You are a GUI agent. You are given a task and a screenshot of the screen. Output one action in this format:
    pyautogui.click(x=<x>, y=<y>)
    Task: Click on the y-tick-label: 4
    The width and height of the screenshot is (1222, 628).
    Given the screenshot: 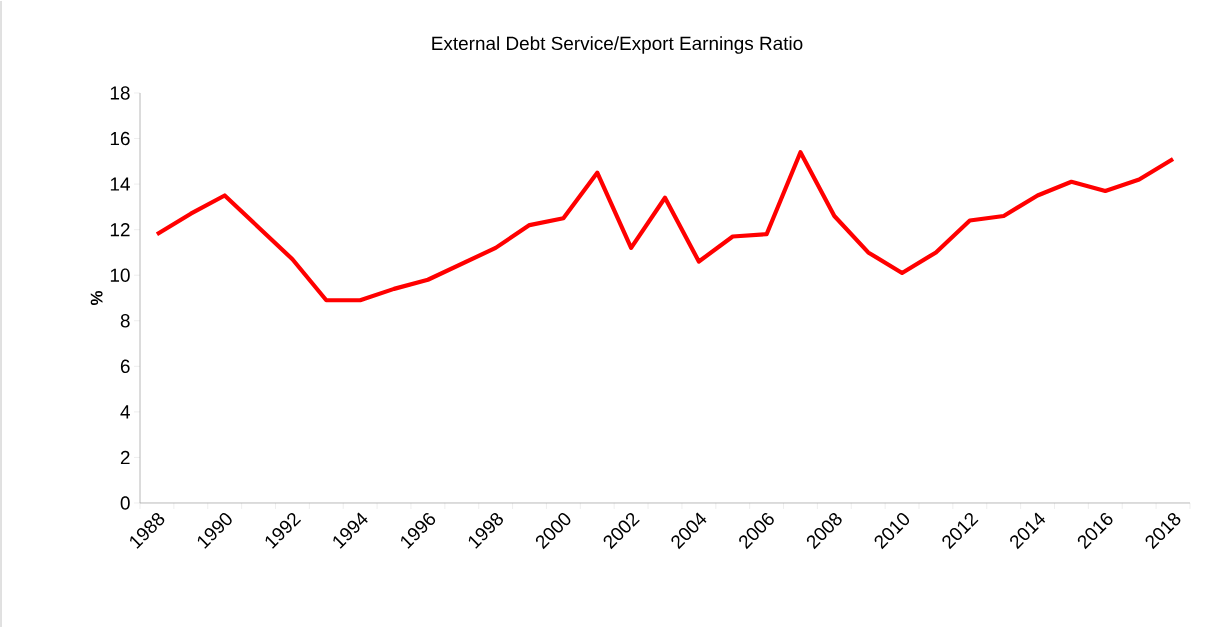 What is the action you would take?
    pyautogui.click(x=125, y=412)
    